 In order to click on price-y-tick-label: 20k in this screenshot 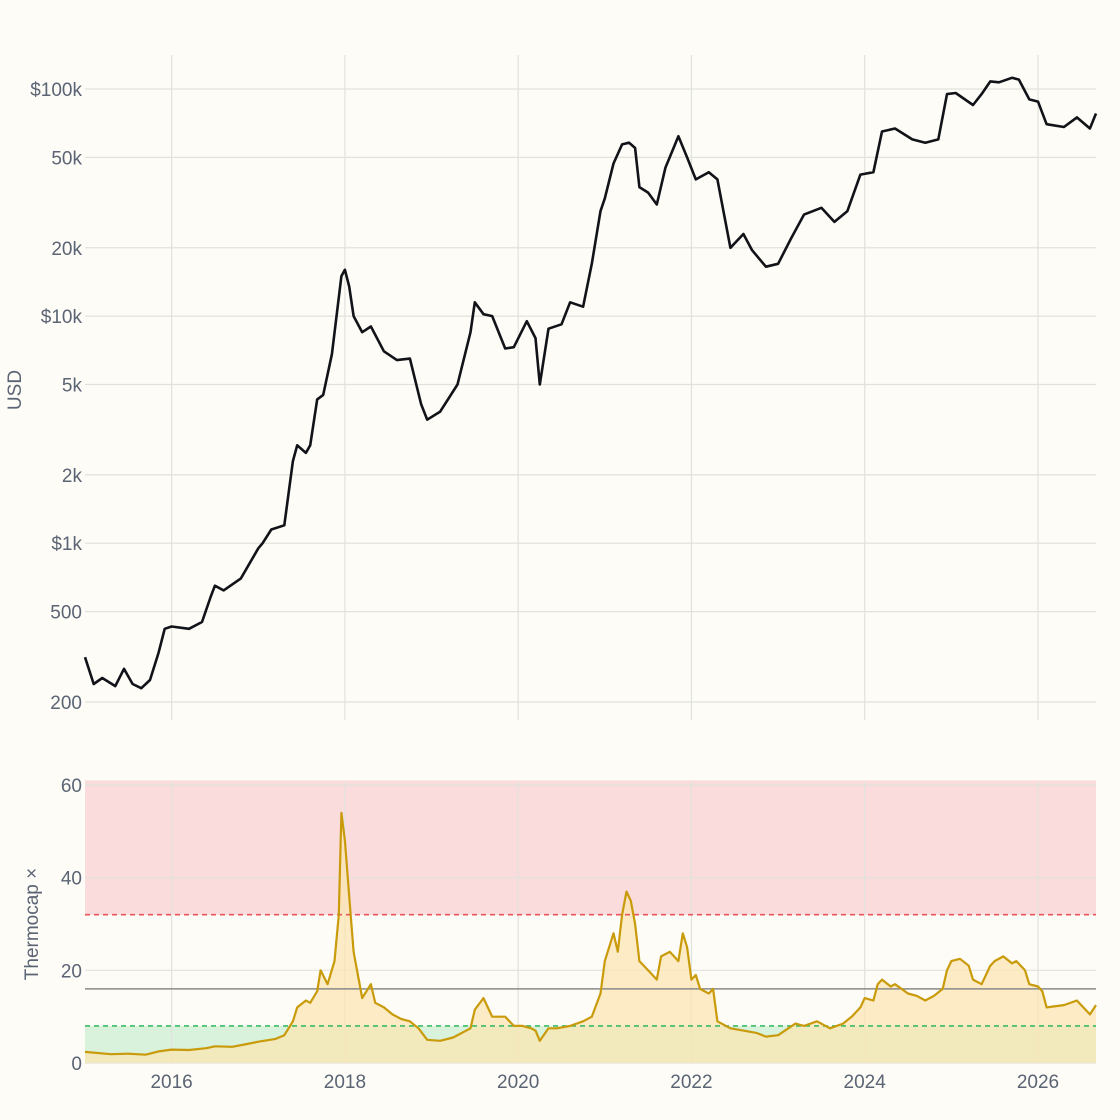, I will do `click(66, 249)`.